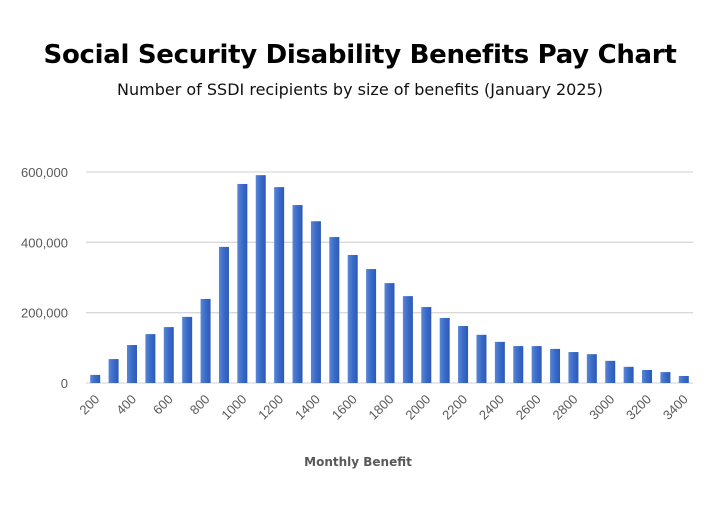 Image resolution: width=720 pixels, height=521 pixels. What do you see at coordinates (344, 407) in the screenshot?
I see `x-tick-label: 1600` at bounding box center [344, 407].